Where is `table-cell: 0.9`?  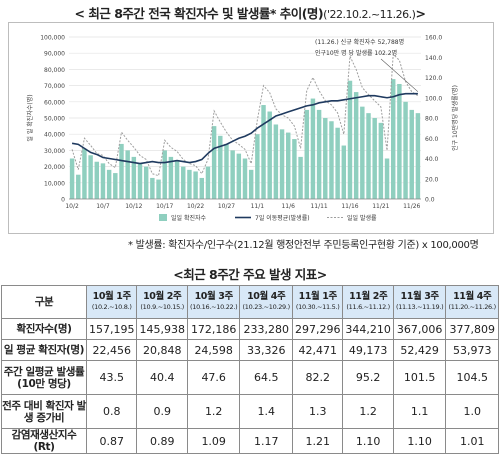
table-cell: 0.9 is located at coordinates (162, 411).